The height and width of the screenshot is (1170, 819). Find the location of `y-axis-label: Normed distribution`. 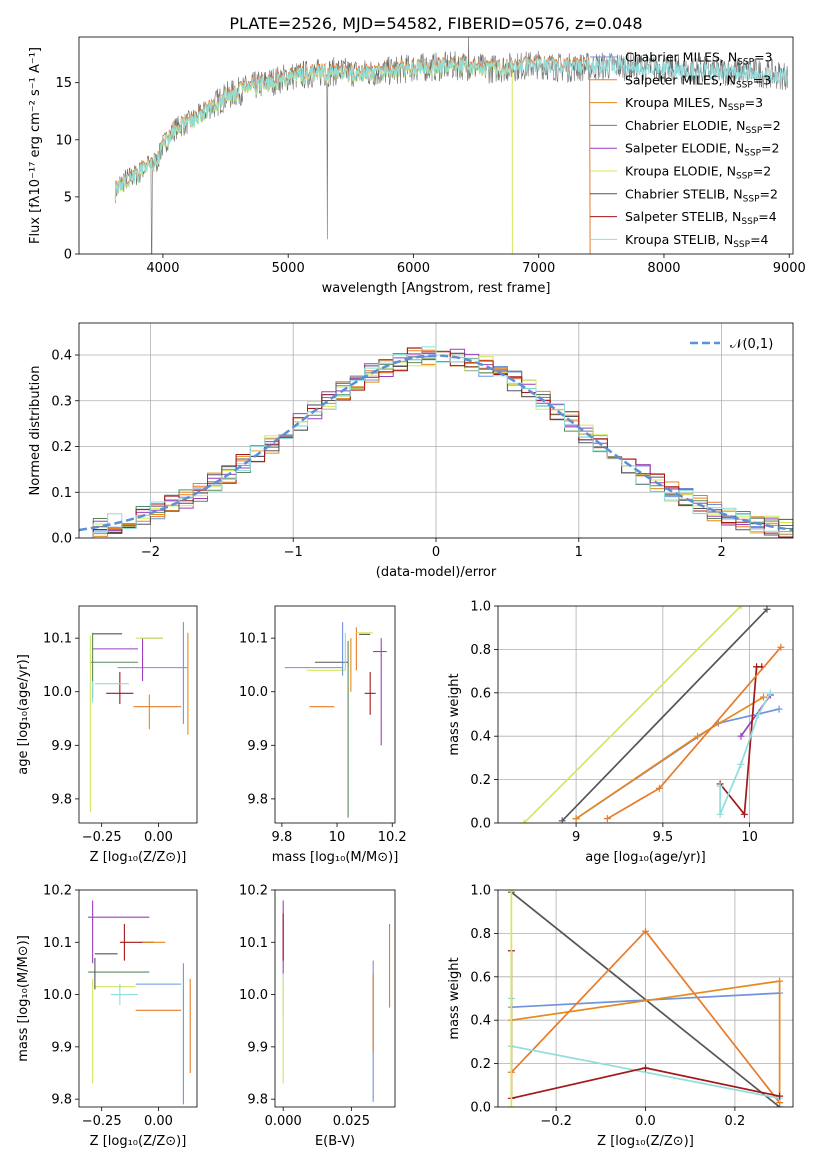

y-axis-label: Normed distribution is located at coordinates (35, 431).